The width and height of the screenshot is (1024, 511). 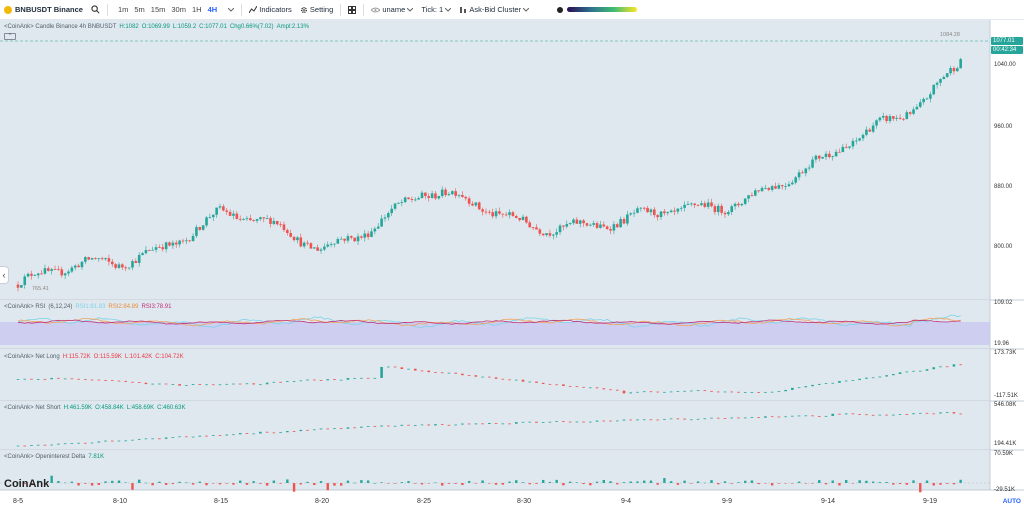 What do you see at coordinates (95, 10) in the screenshot?
I see `search-button` at bounding box center [95, 10].